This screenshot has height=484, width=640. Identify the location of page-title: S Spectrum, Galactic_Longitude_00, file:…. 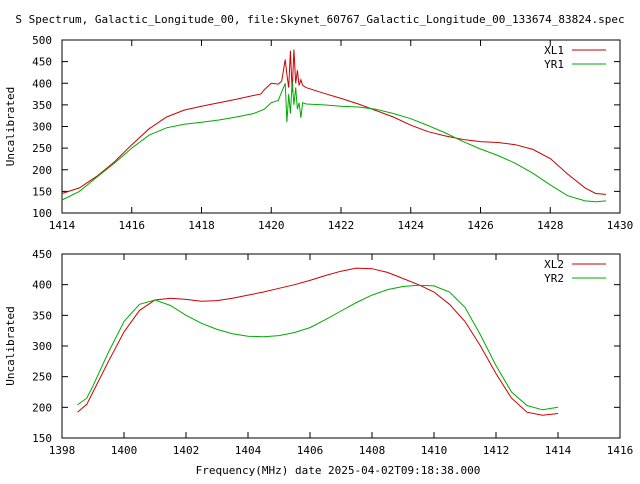
(319, 19).